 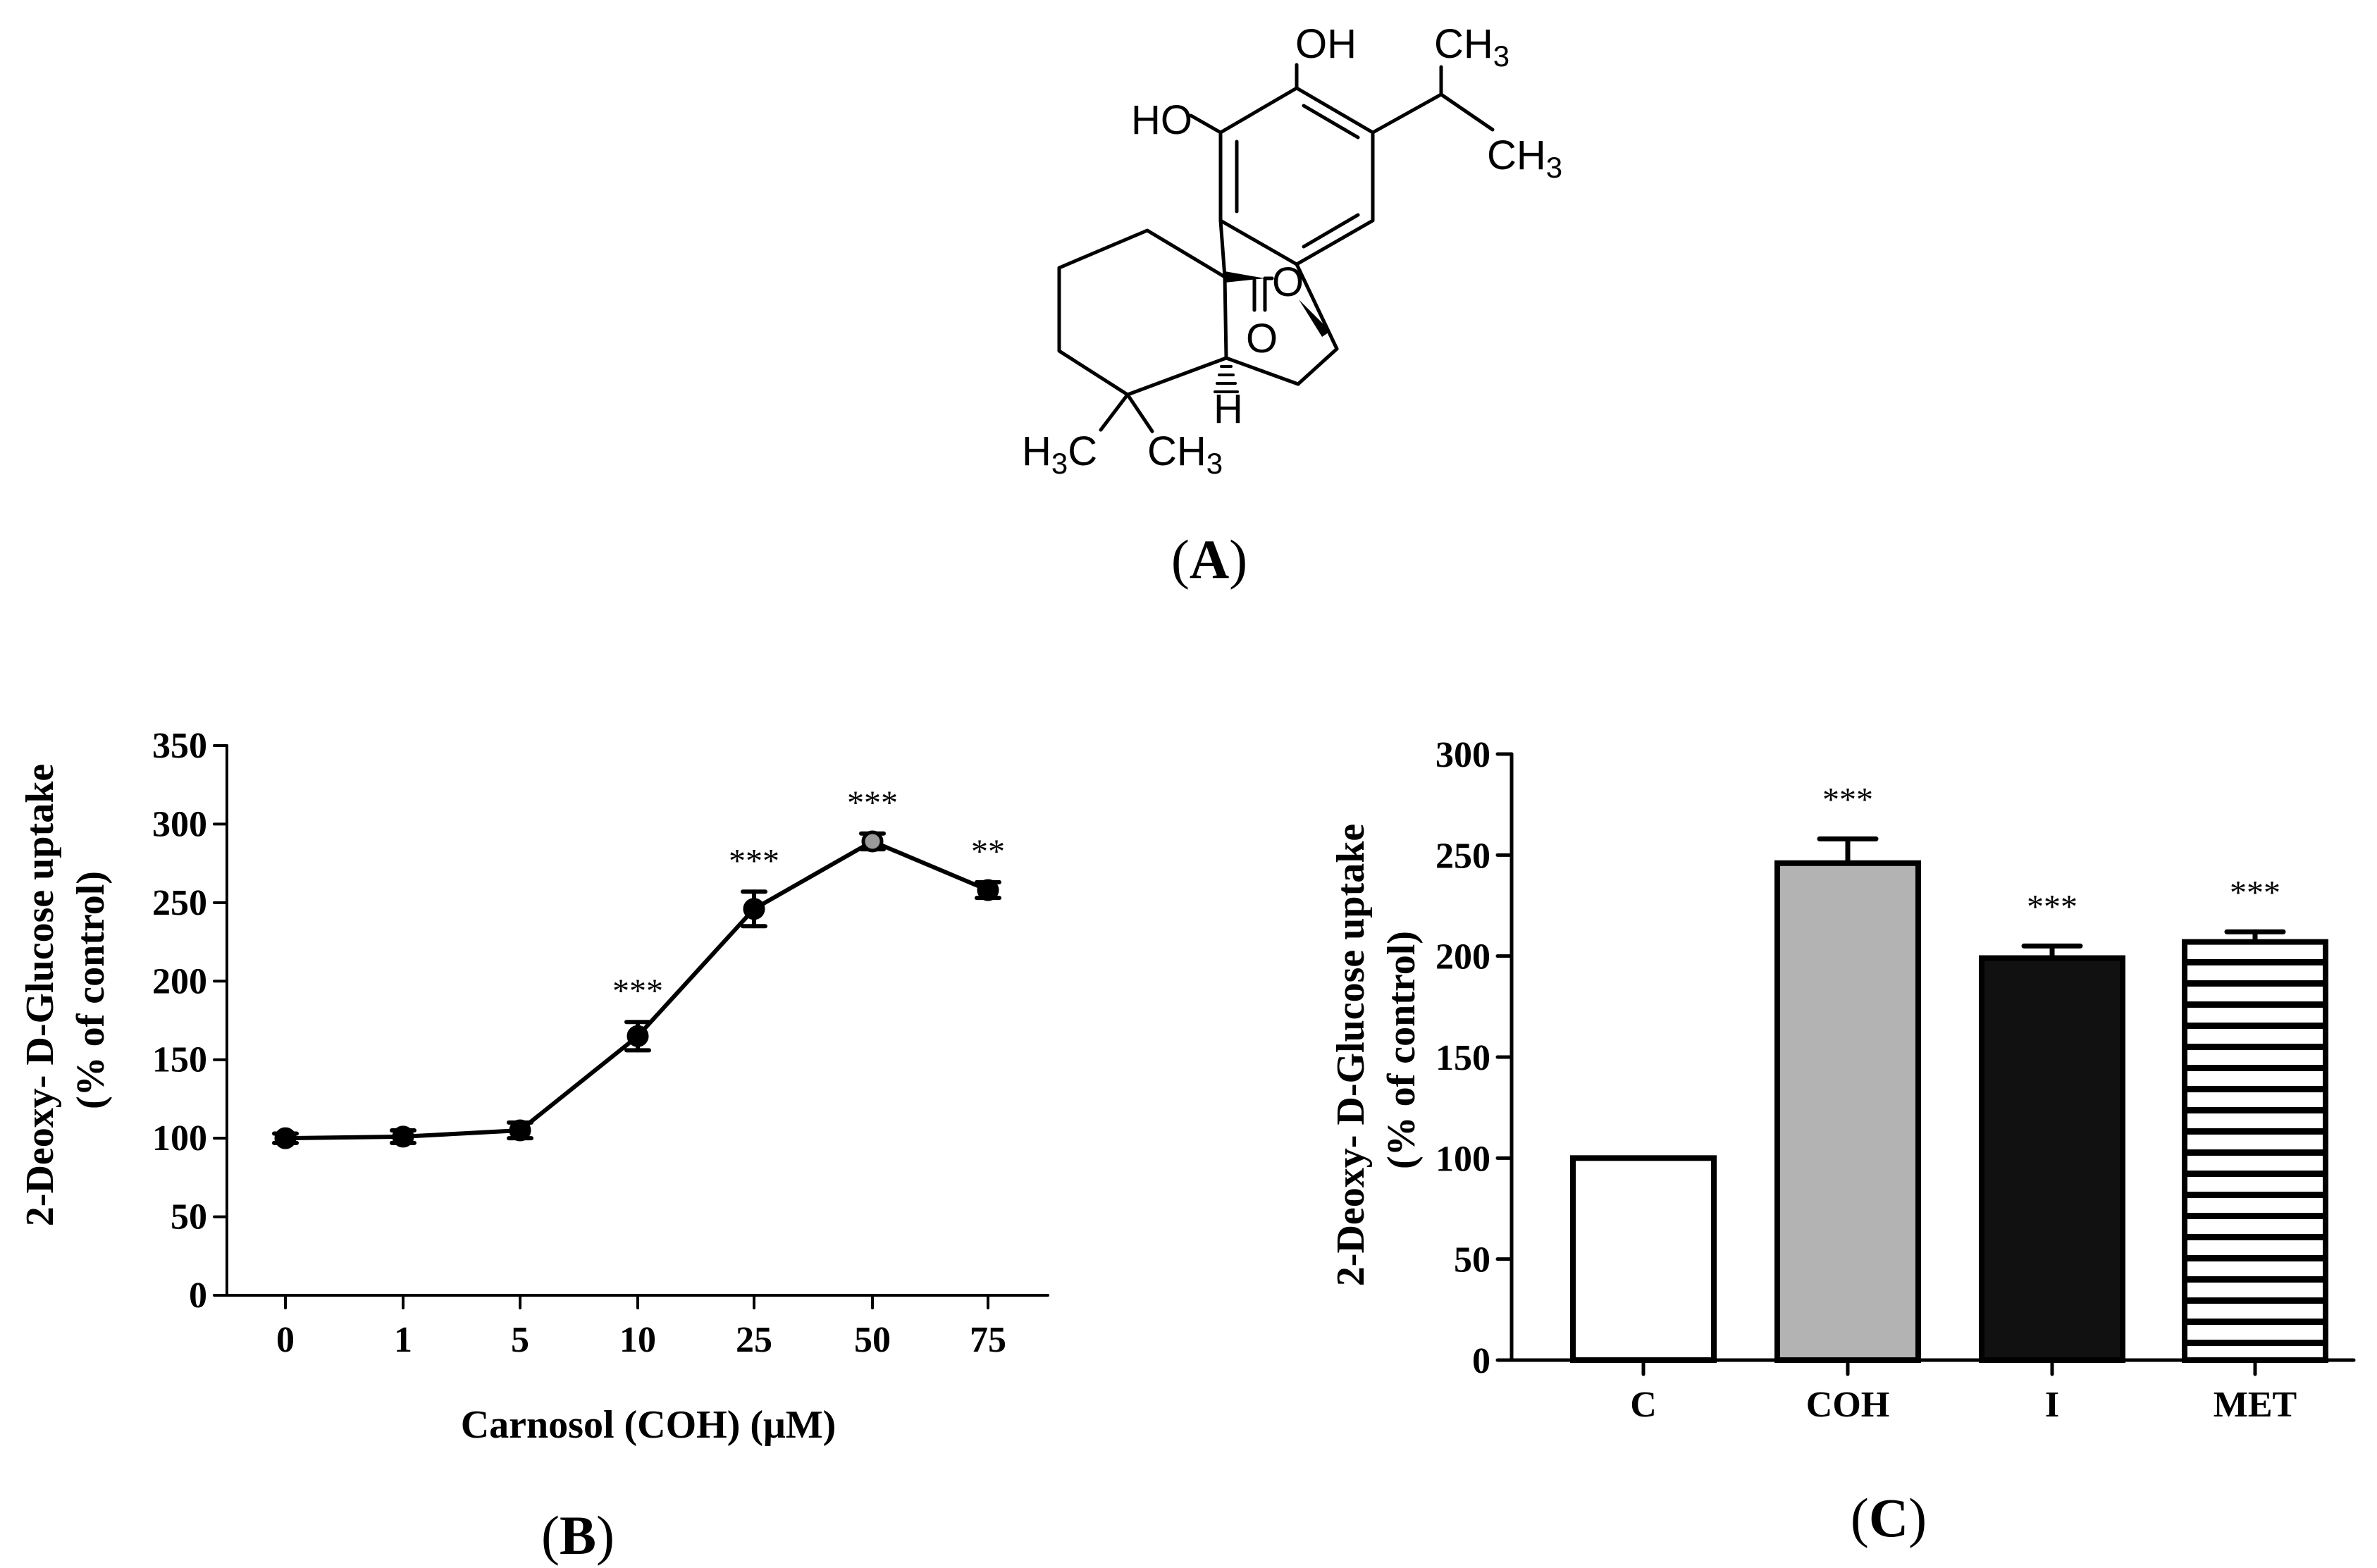 What do you see at coordinates (1296, 176) in the screenshot?
I see `aromatic-ring` at bounding box center [1296, 176].